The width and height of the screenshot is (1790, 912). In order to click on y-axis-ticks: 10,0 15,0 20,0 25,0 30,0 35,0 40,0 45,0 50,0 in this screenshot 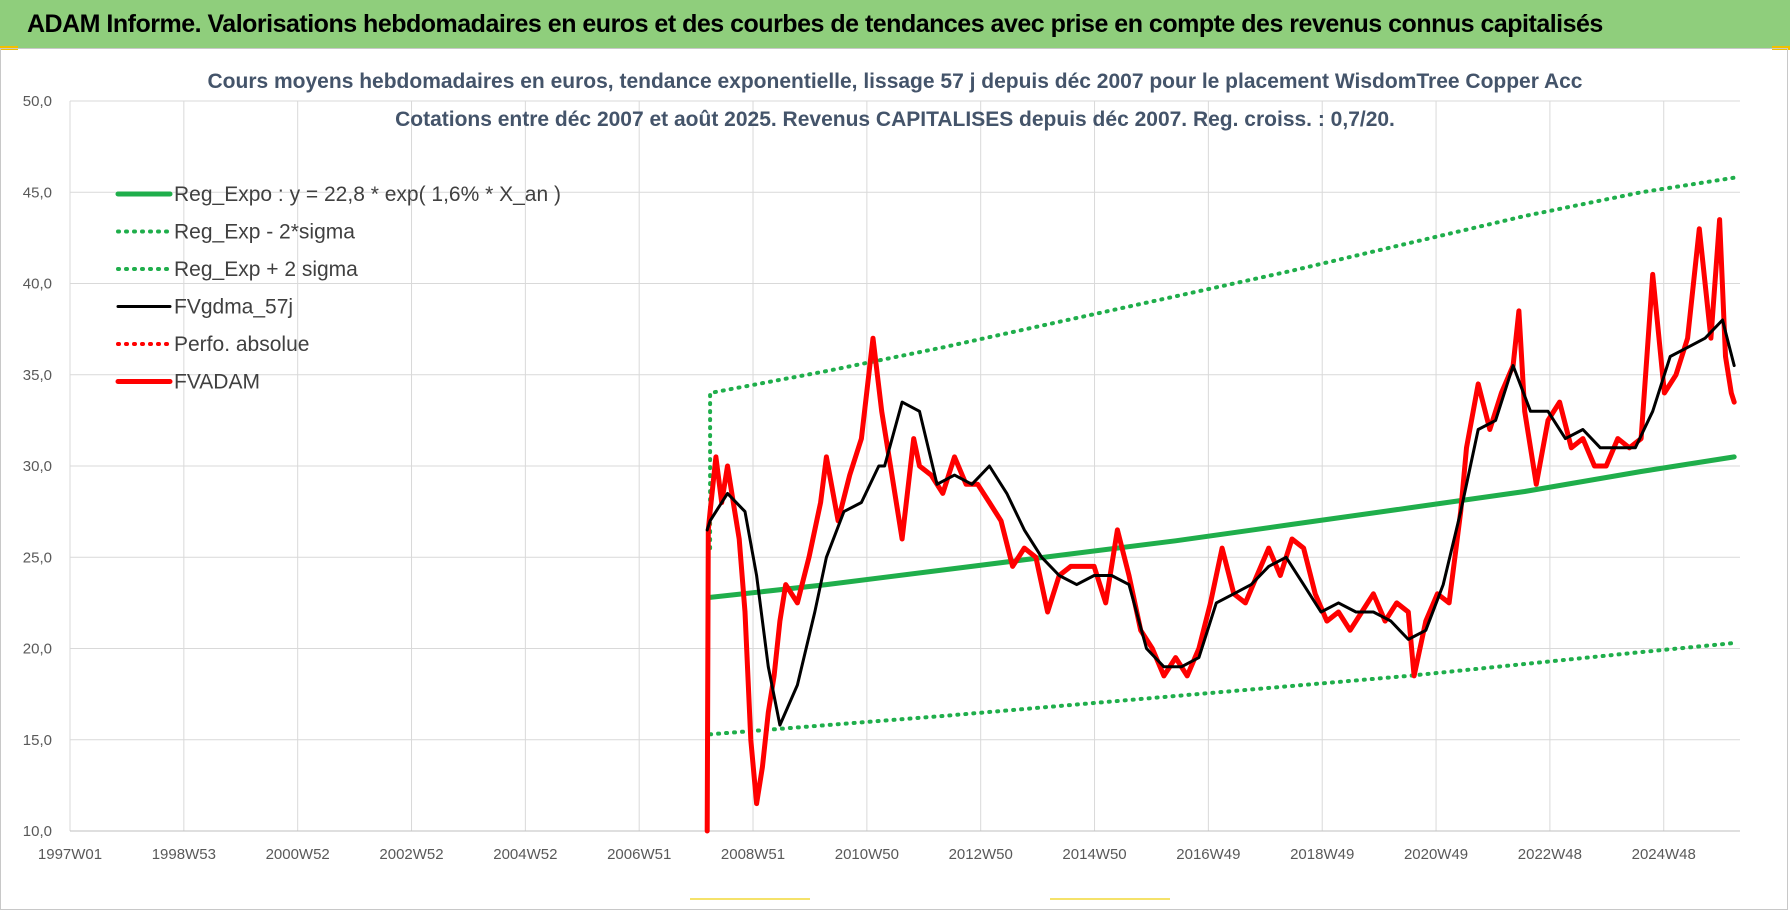, I will do `click(37, 466)`.